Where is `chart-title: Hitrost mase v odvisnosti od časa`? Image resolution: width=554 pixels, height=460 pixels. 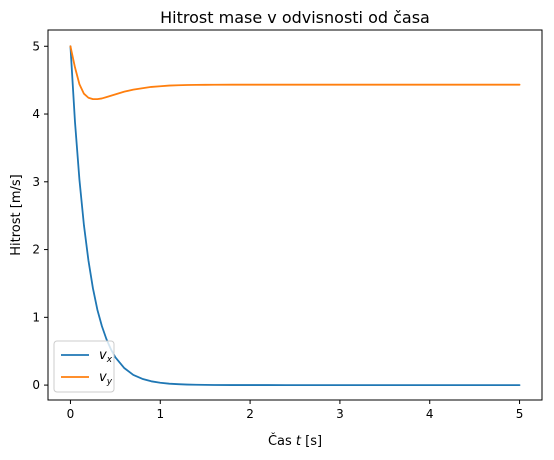
chart-title: Hitrost mase v odvisnosti od časa is located at coordinates (295, 17).